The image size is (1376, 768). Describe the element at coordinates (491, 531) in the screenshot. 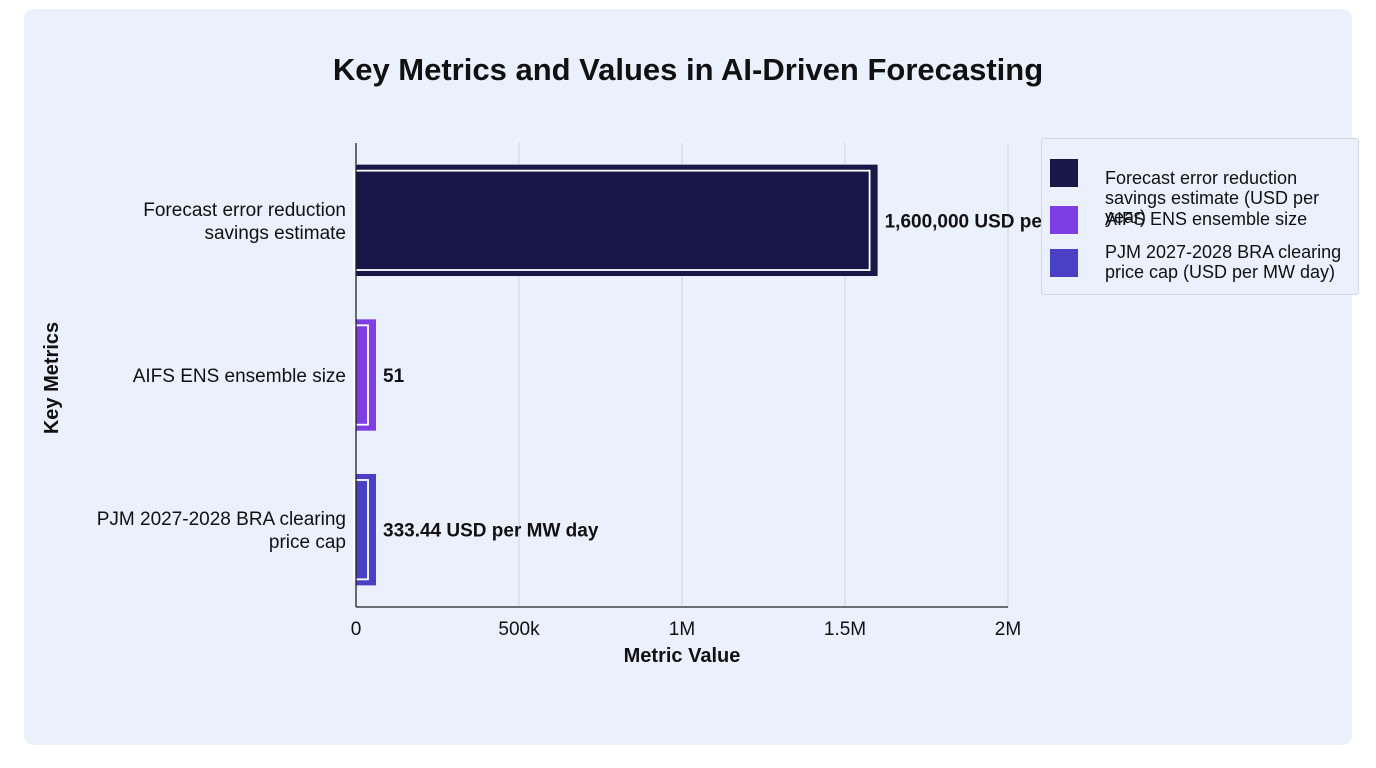

I see `bar-value-label: 333.44 USD per MW day` at that location.